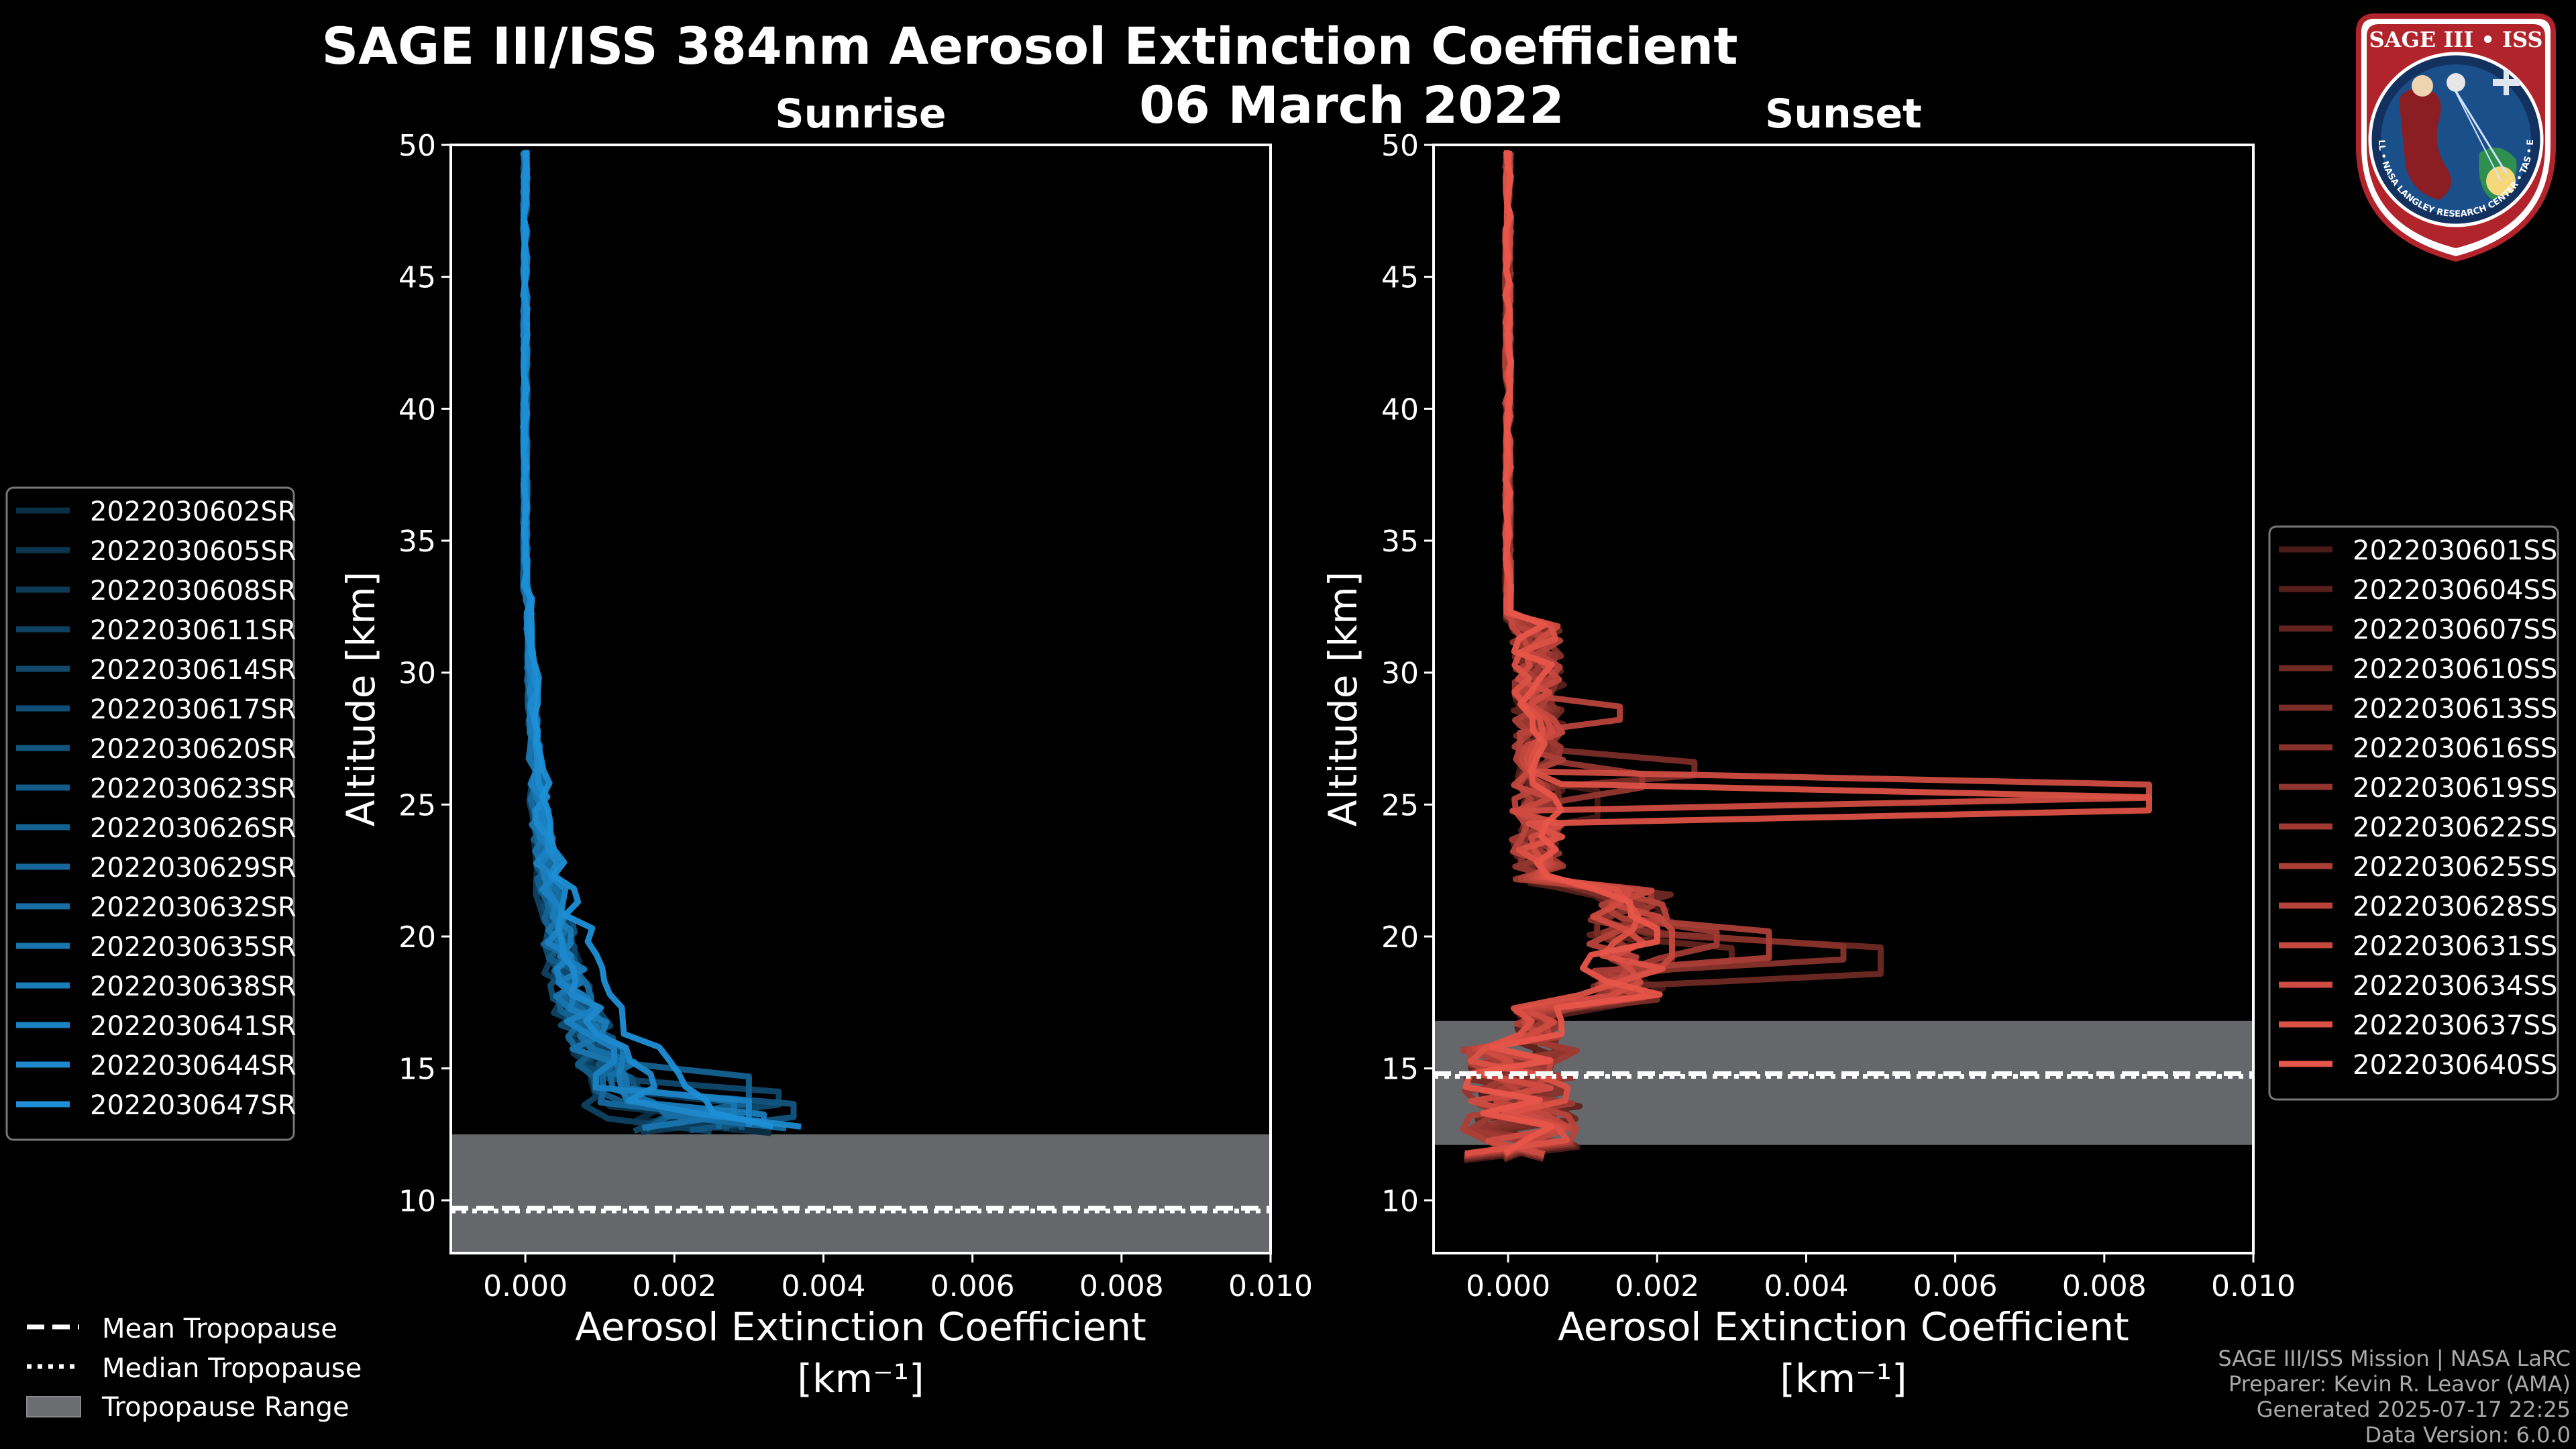 The image size is (2576, 1449). I want to click on figure-title-line2: 06 March 2022, so click(1351, 105).